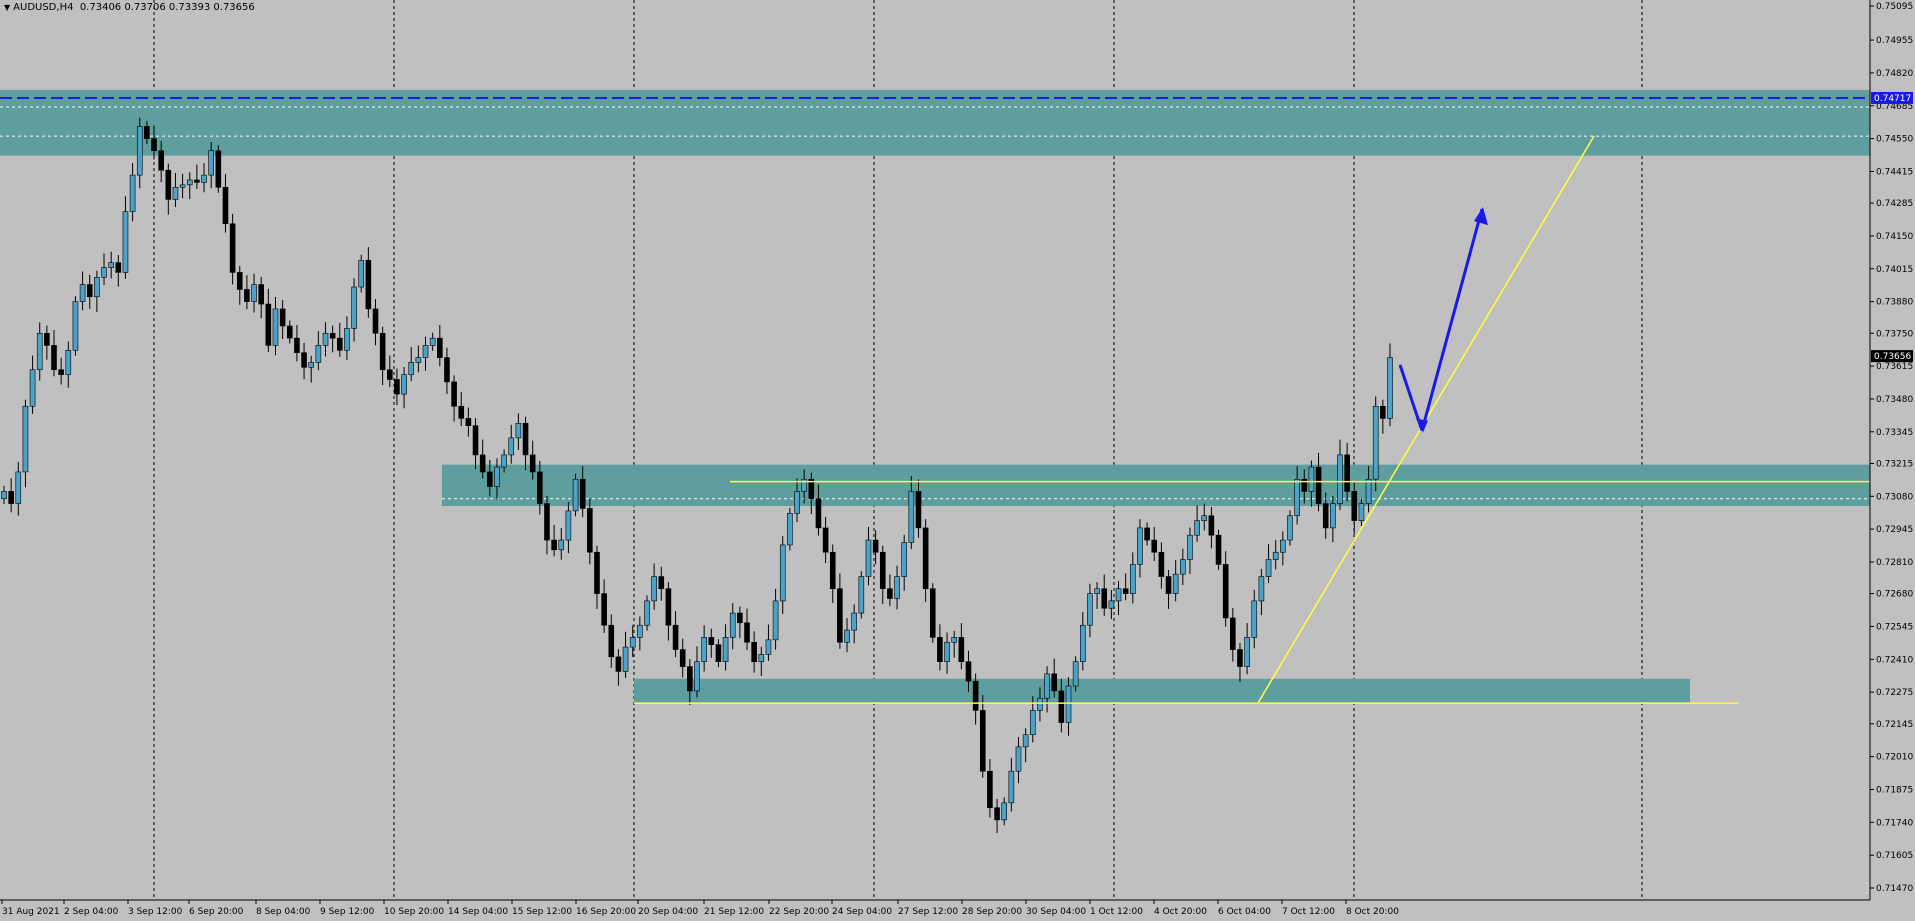 The width and height of the screenshot is (1915, 921). Describe the element at coordinates (43, 7) in the screenshot. I see `symbol-label: AUDUSD,H4` at that location.